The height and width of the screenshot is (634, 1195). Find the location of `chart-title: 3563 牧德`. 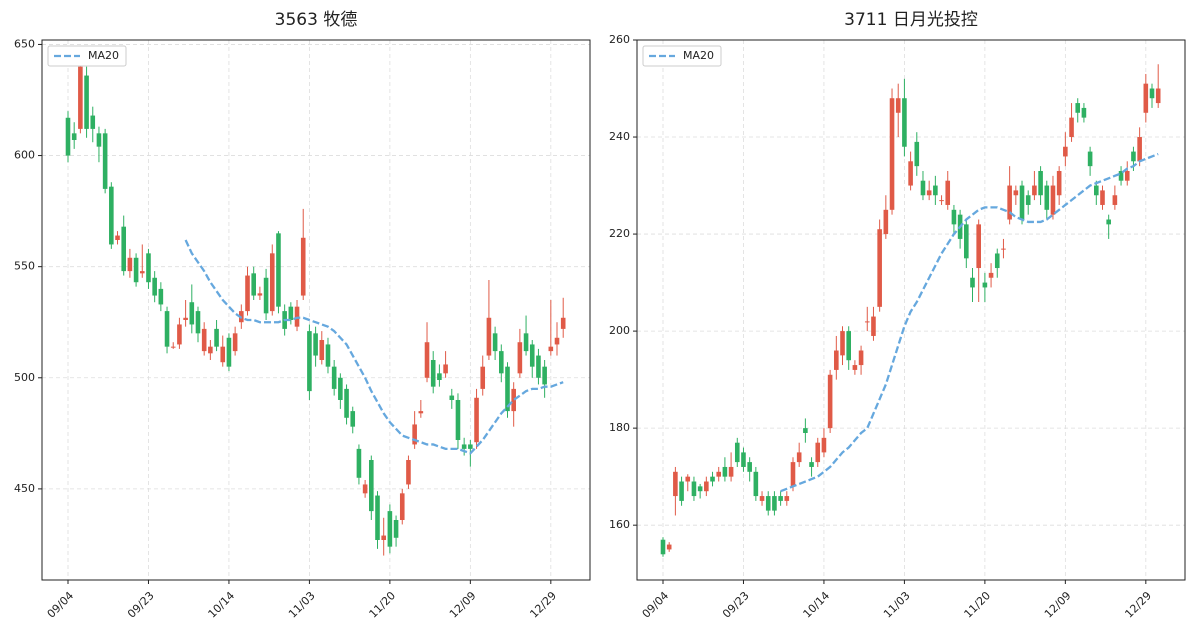

chart-title: 3563 牧德 is located at coordinates (316, 20).